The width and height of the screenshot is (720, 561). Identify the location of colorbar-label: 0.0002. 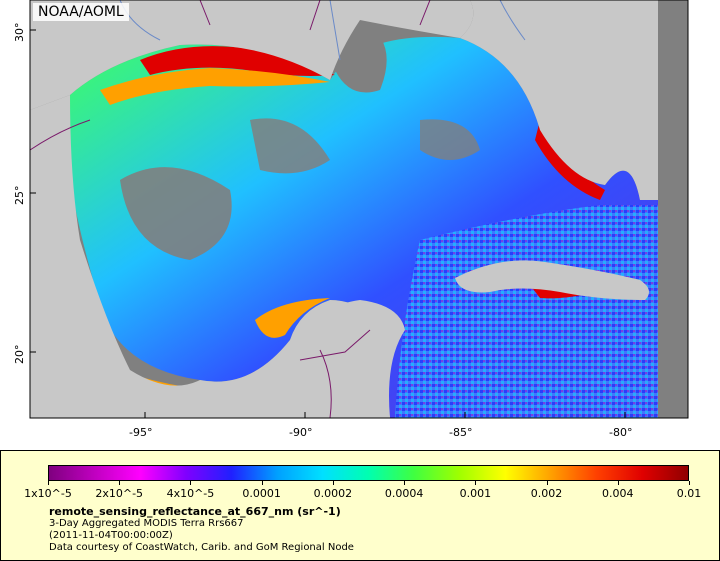
(333, 493).